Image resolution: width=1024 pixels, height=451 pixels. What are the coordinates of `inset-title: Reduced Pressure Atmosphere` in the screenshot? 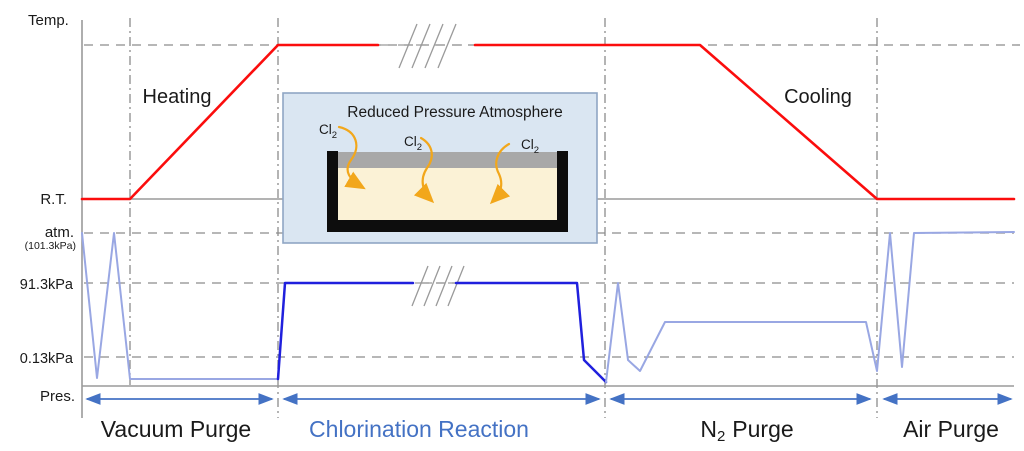 It's located at (454, 112).